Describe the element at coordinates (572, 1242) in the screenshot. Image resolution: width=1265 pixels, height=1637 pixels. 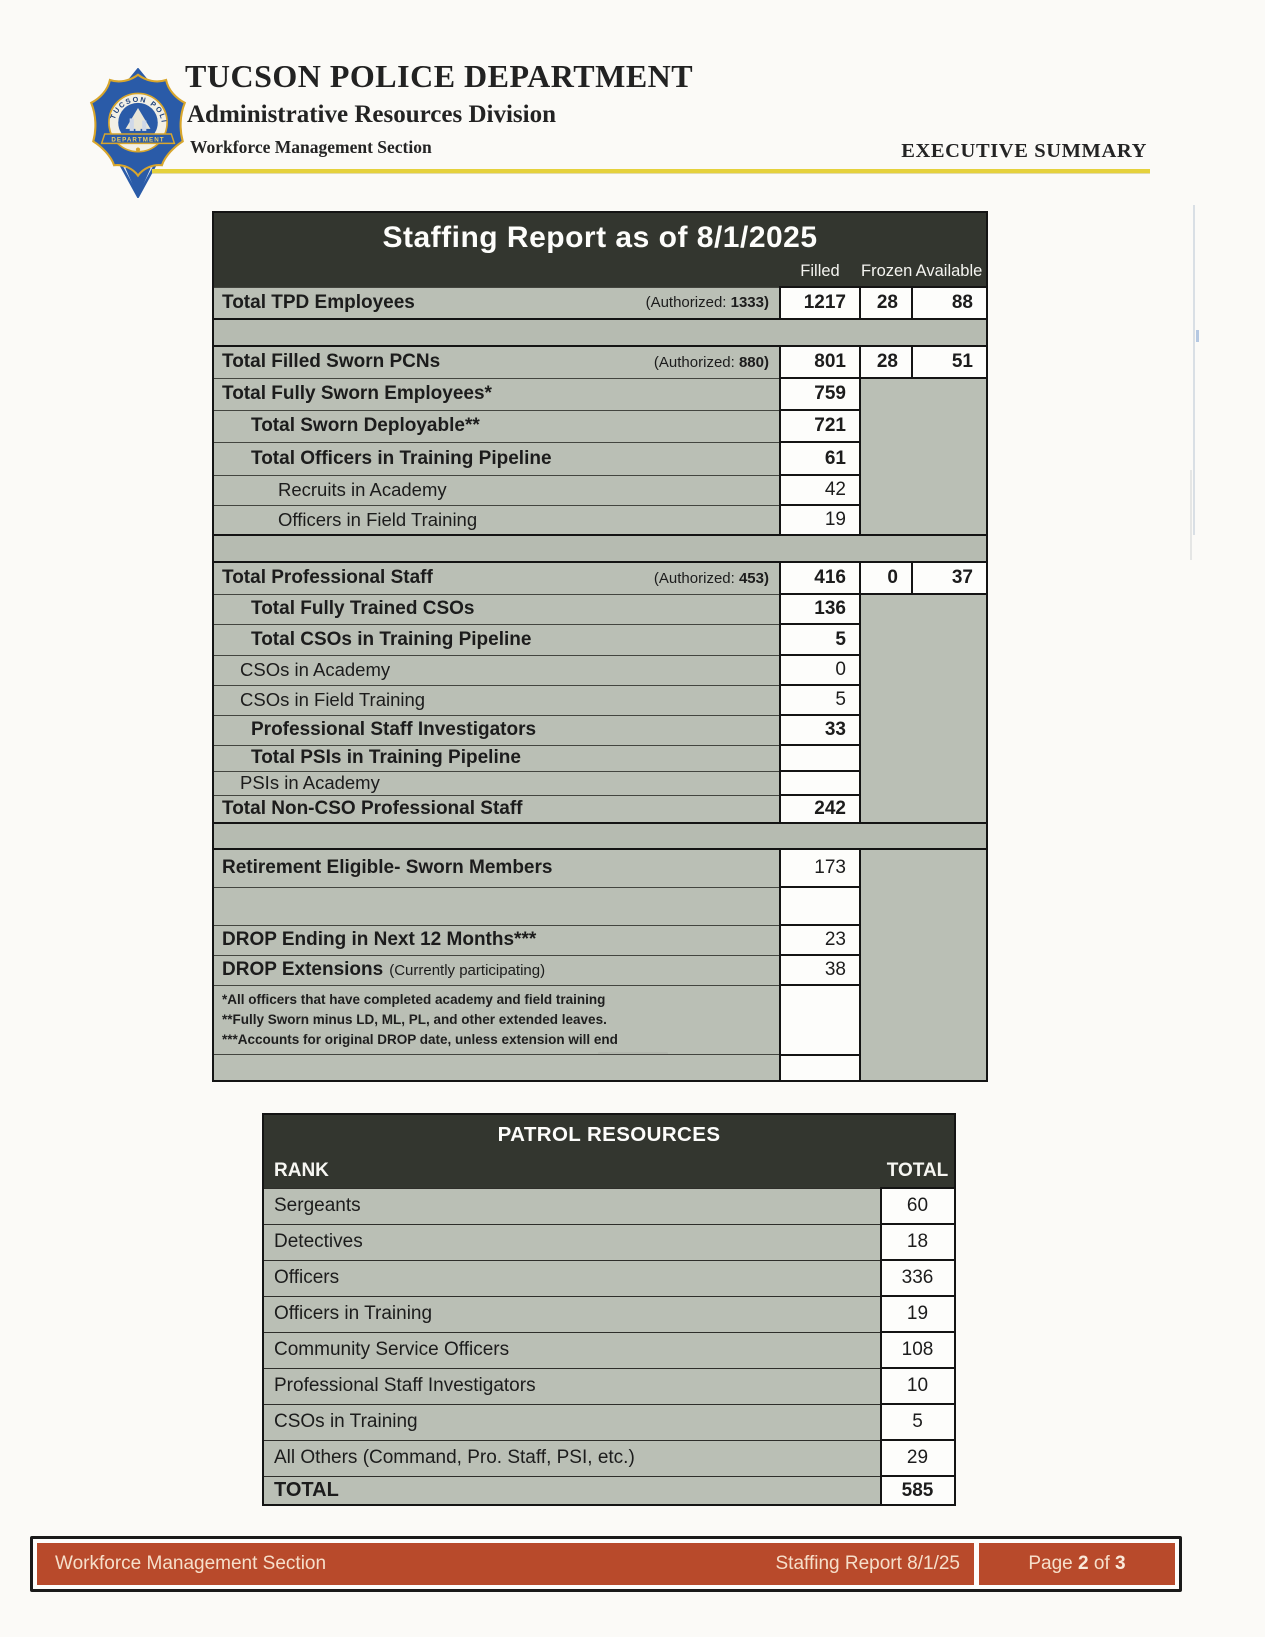
I see `rank-label-cell: Detectives` at that location.